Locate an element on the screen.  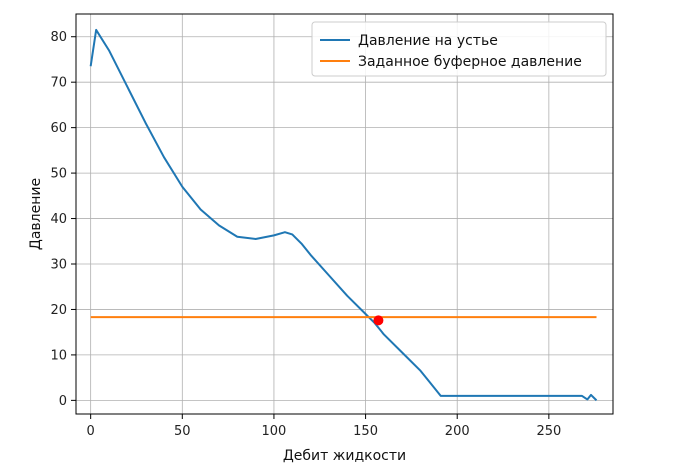
x-tick-label: 50 is located at coordinates (182, 431).